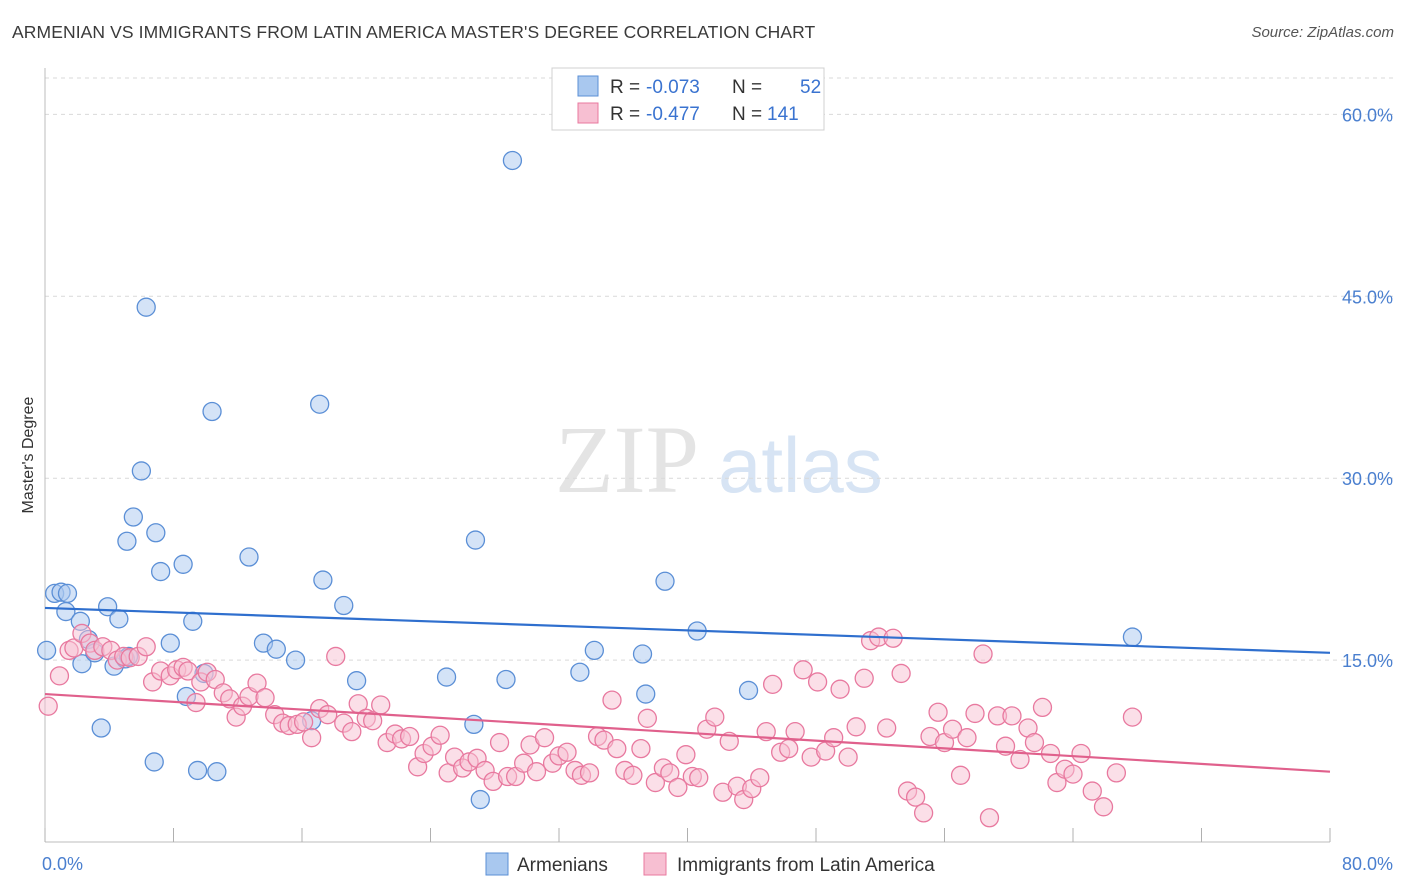 This screenshot has width=1406, height=892. I want to click on correlation-legend: R = -0.073 N = 52 R = -0.477 N = 141, so click(688, 99).